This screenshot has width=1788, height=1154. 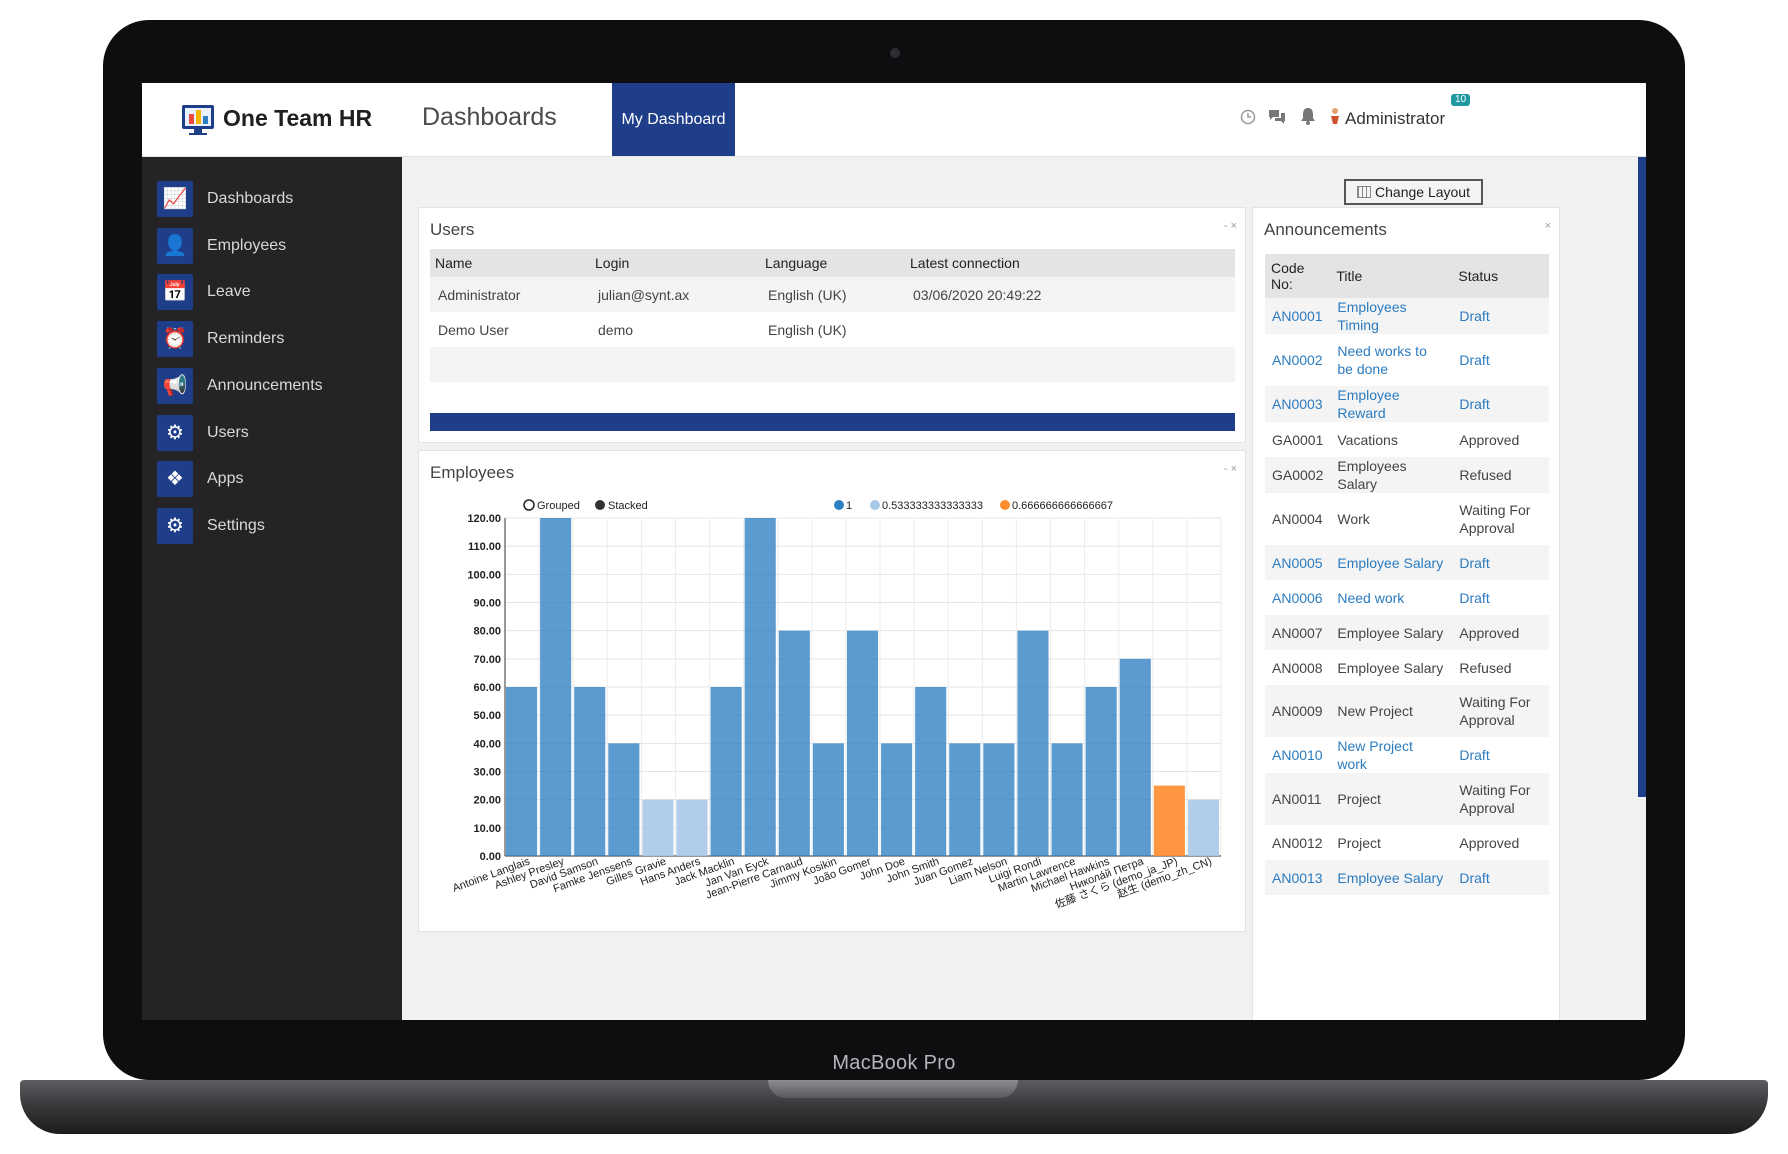 I want to click on table-row: AN0008 Employee Salary Refused, so click(x=1407, y=667).